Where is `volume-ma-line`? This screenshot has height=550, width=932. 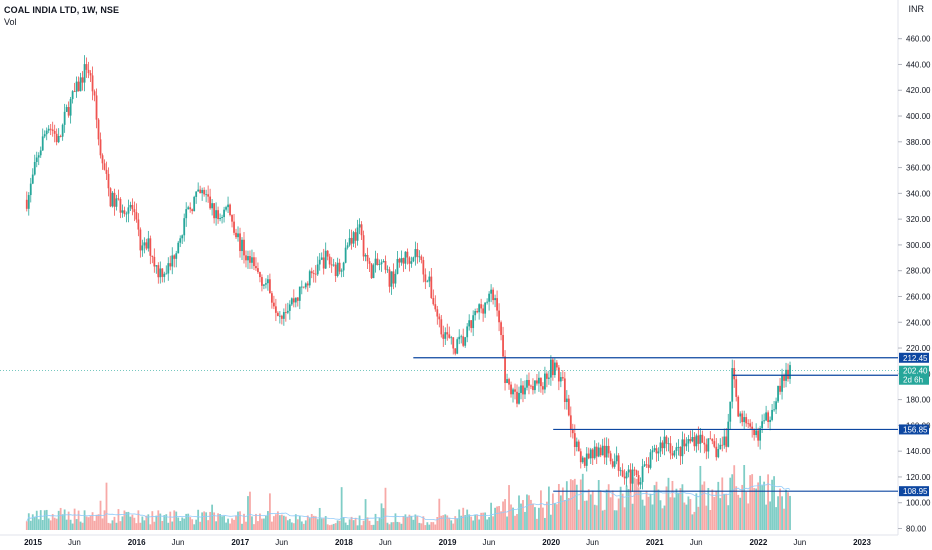 volume-ma-line is located at coordinates (408, 502).